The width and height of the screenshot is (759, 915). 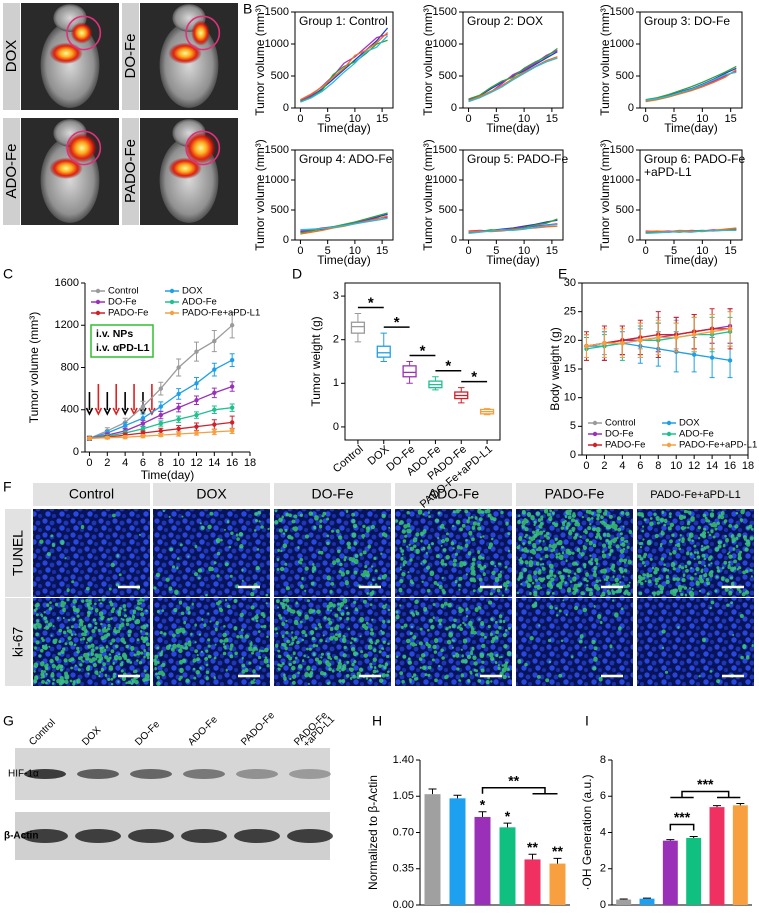 What do you see at coordinates (694, 159) in the screenshot?
I see `chart-title: Group 6: PADO-Fe` at bounding box center [694, 159].